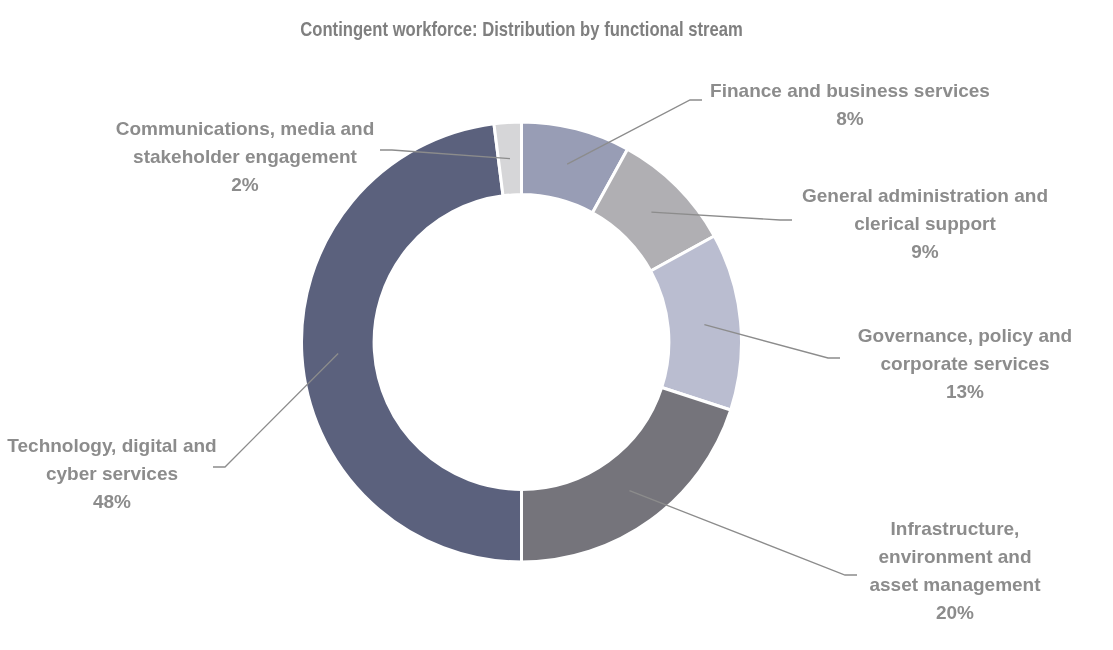  Describe the element at coordinates (955, 557) in the screenshot. I see `slice-label: Infrastructure, environment and asset management` at that location.